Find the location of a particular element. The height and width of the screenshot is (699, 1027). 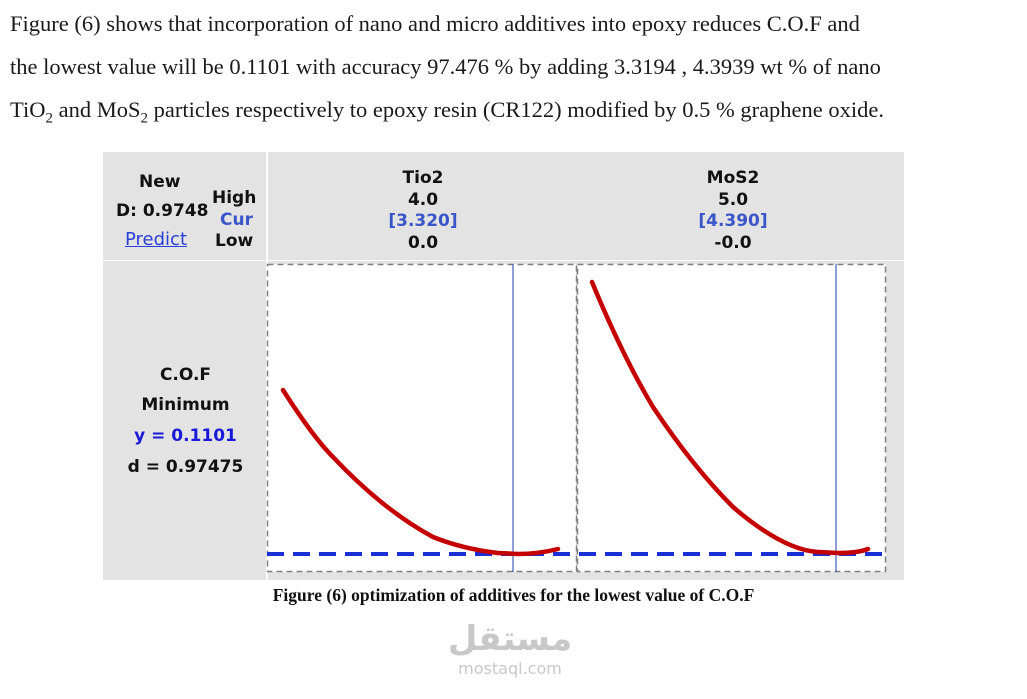

high-label: High is located at coordinates (234, 198).